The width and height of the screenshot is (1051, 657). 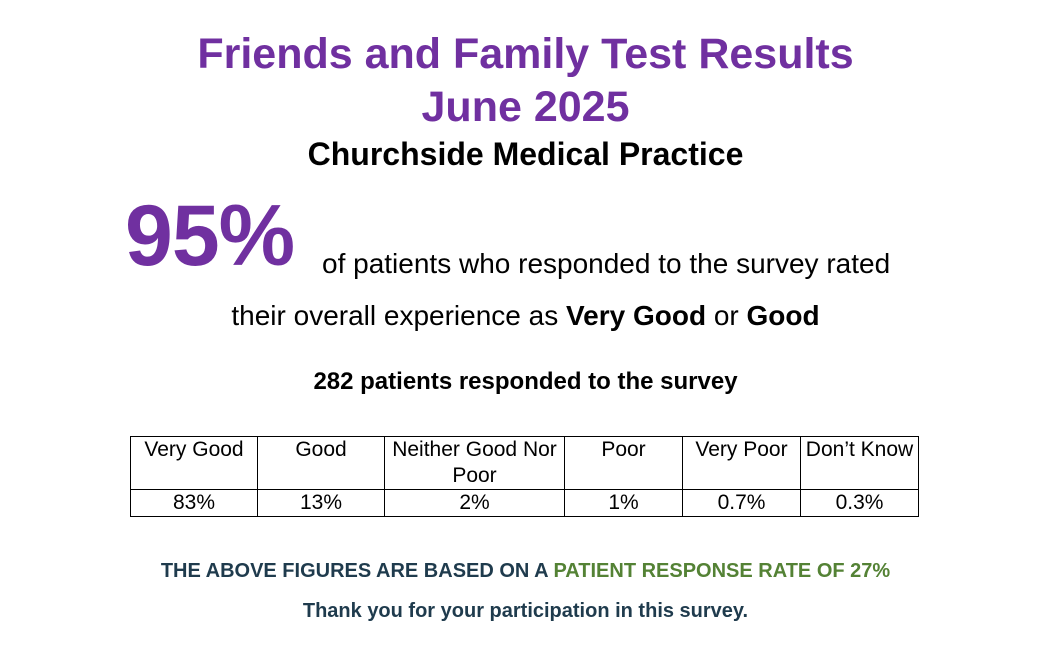 What do you see at coordinates (321, 503) in the screenshot?
I see `table-cell: 13%` at bounding box center [321, 503].